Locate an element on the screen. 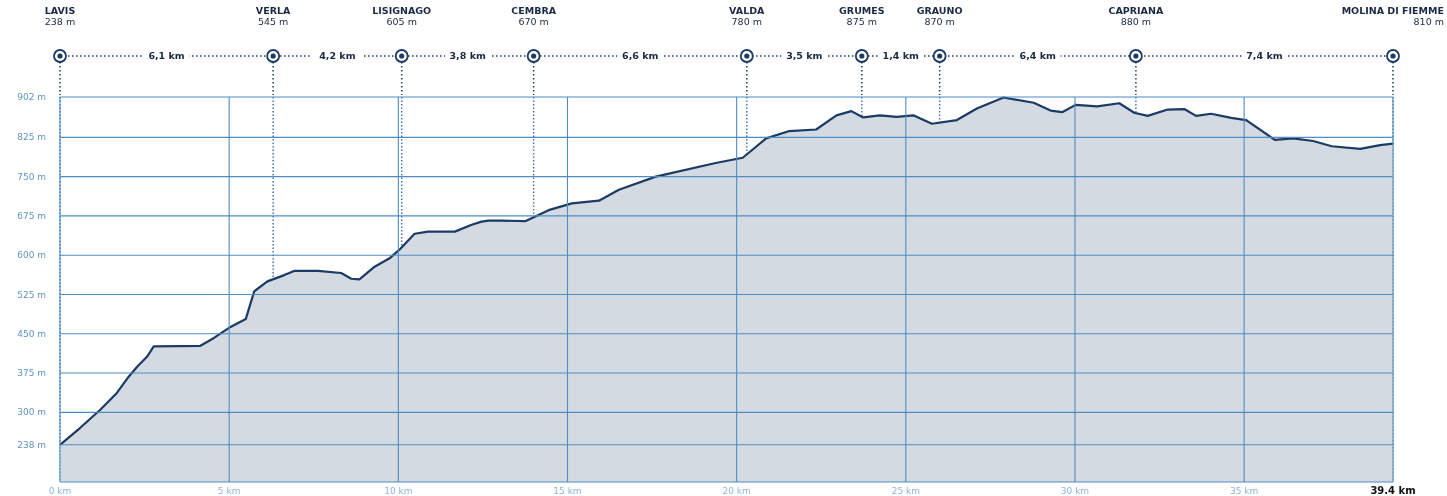 The width and height of the screenshot is (1447, 496). y-tick-label: 238 m is located at coordinates (31, 444).